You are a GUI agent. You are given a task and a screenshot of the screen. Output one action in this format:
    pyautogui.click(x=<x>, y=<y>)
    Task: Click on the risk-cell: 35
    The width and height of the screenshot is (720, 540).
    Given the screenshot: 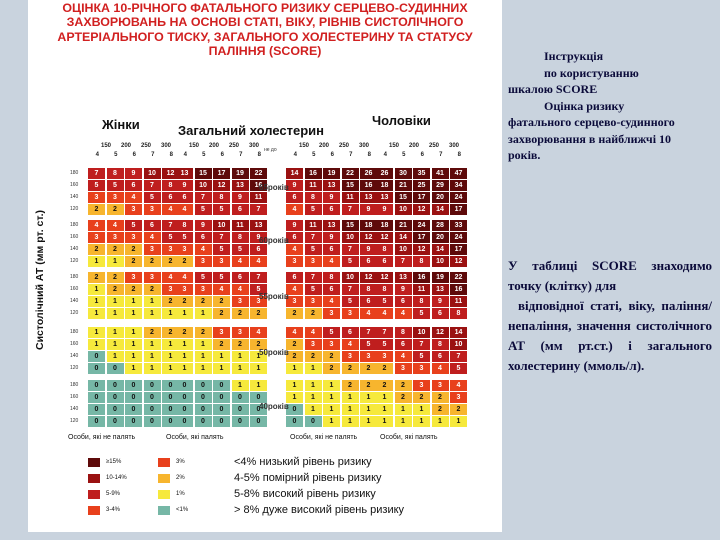 What is the action you would take?
    pyautogui.click(x=421, y=173)
    